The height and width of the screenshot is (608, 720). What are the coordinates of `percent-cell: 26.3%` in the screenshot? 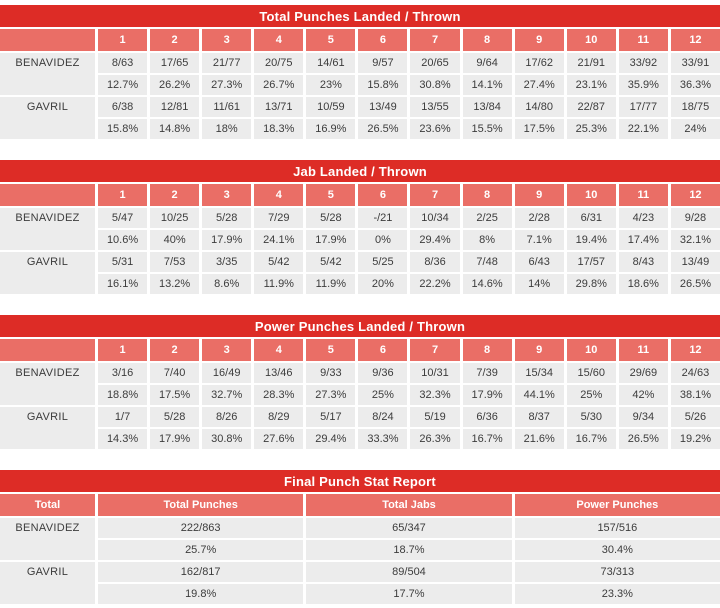 It's located at (435, 439).